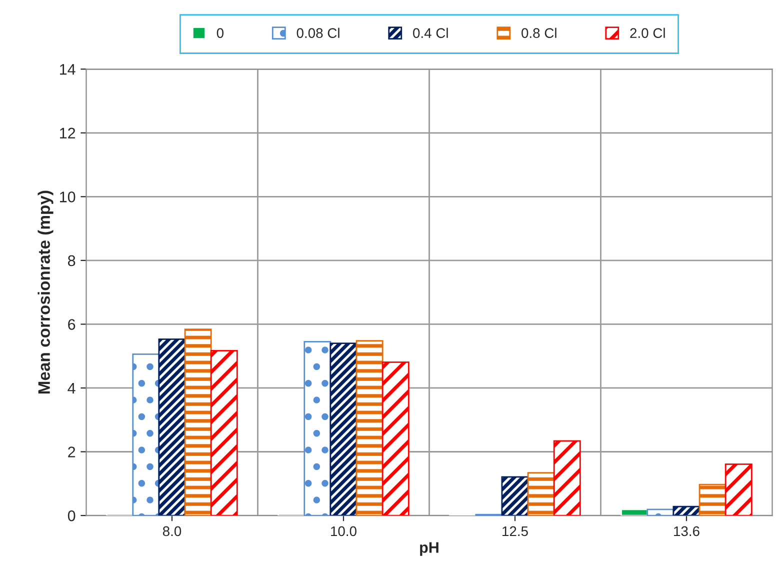 The height and width of the screenshot is (576, 784). Describe the element at coordinates (220, 33) in the screenshot. I see `legend-label: 0` at that location.